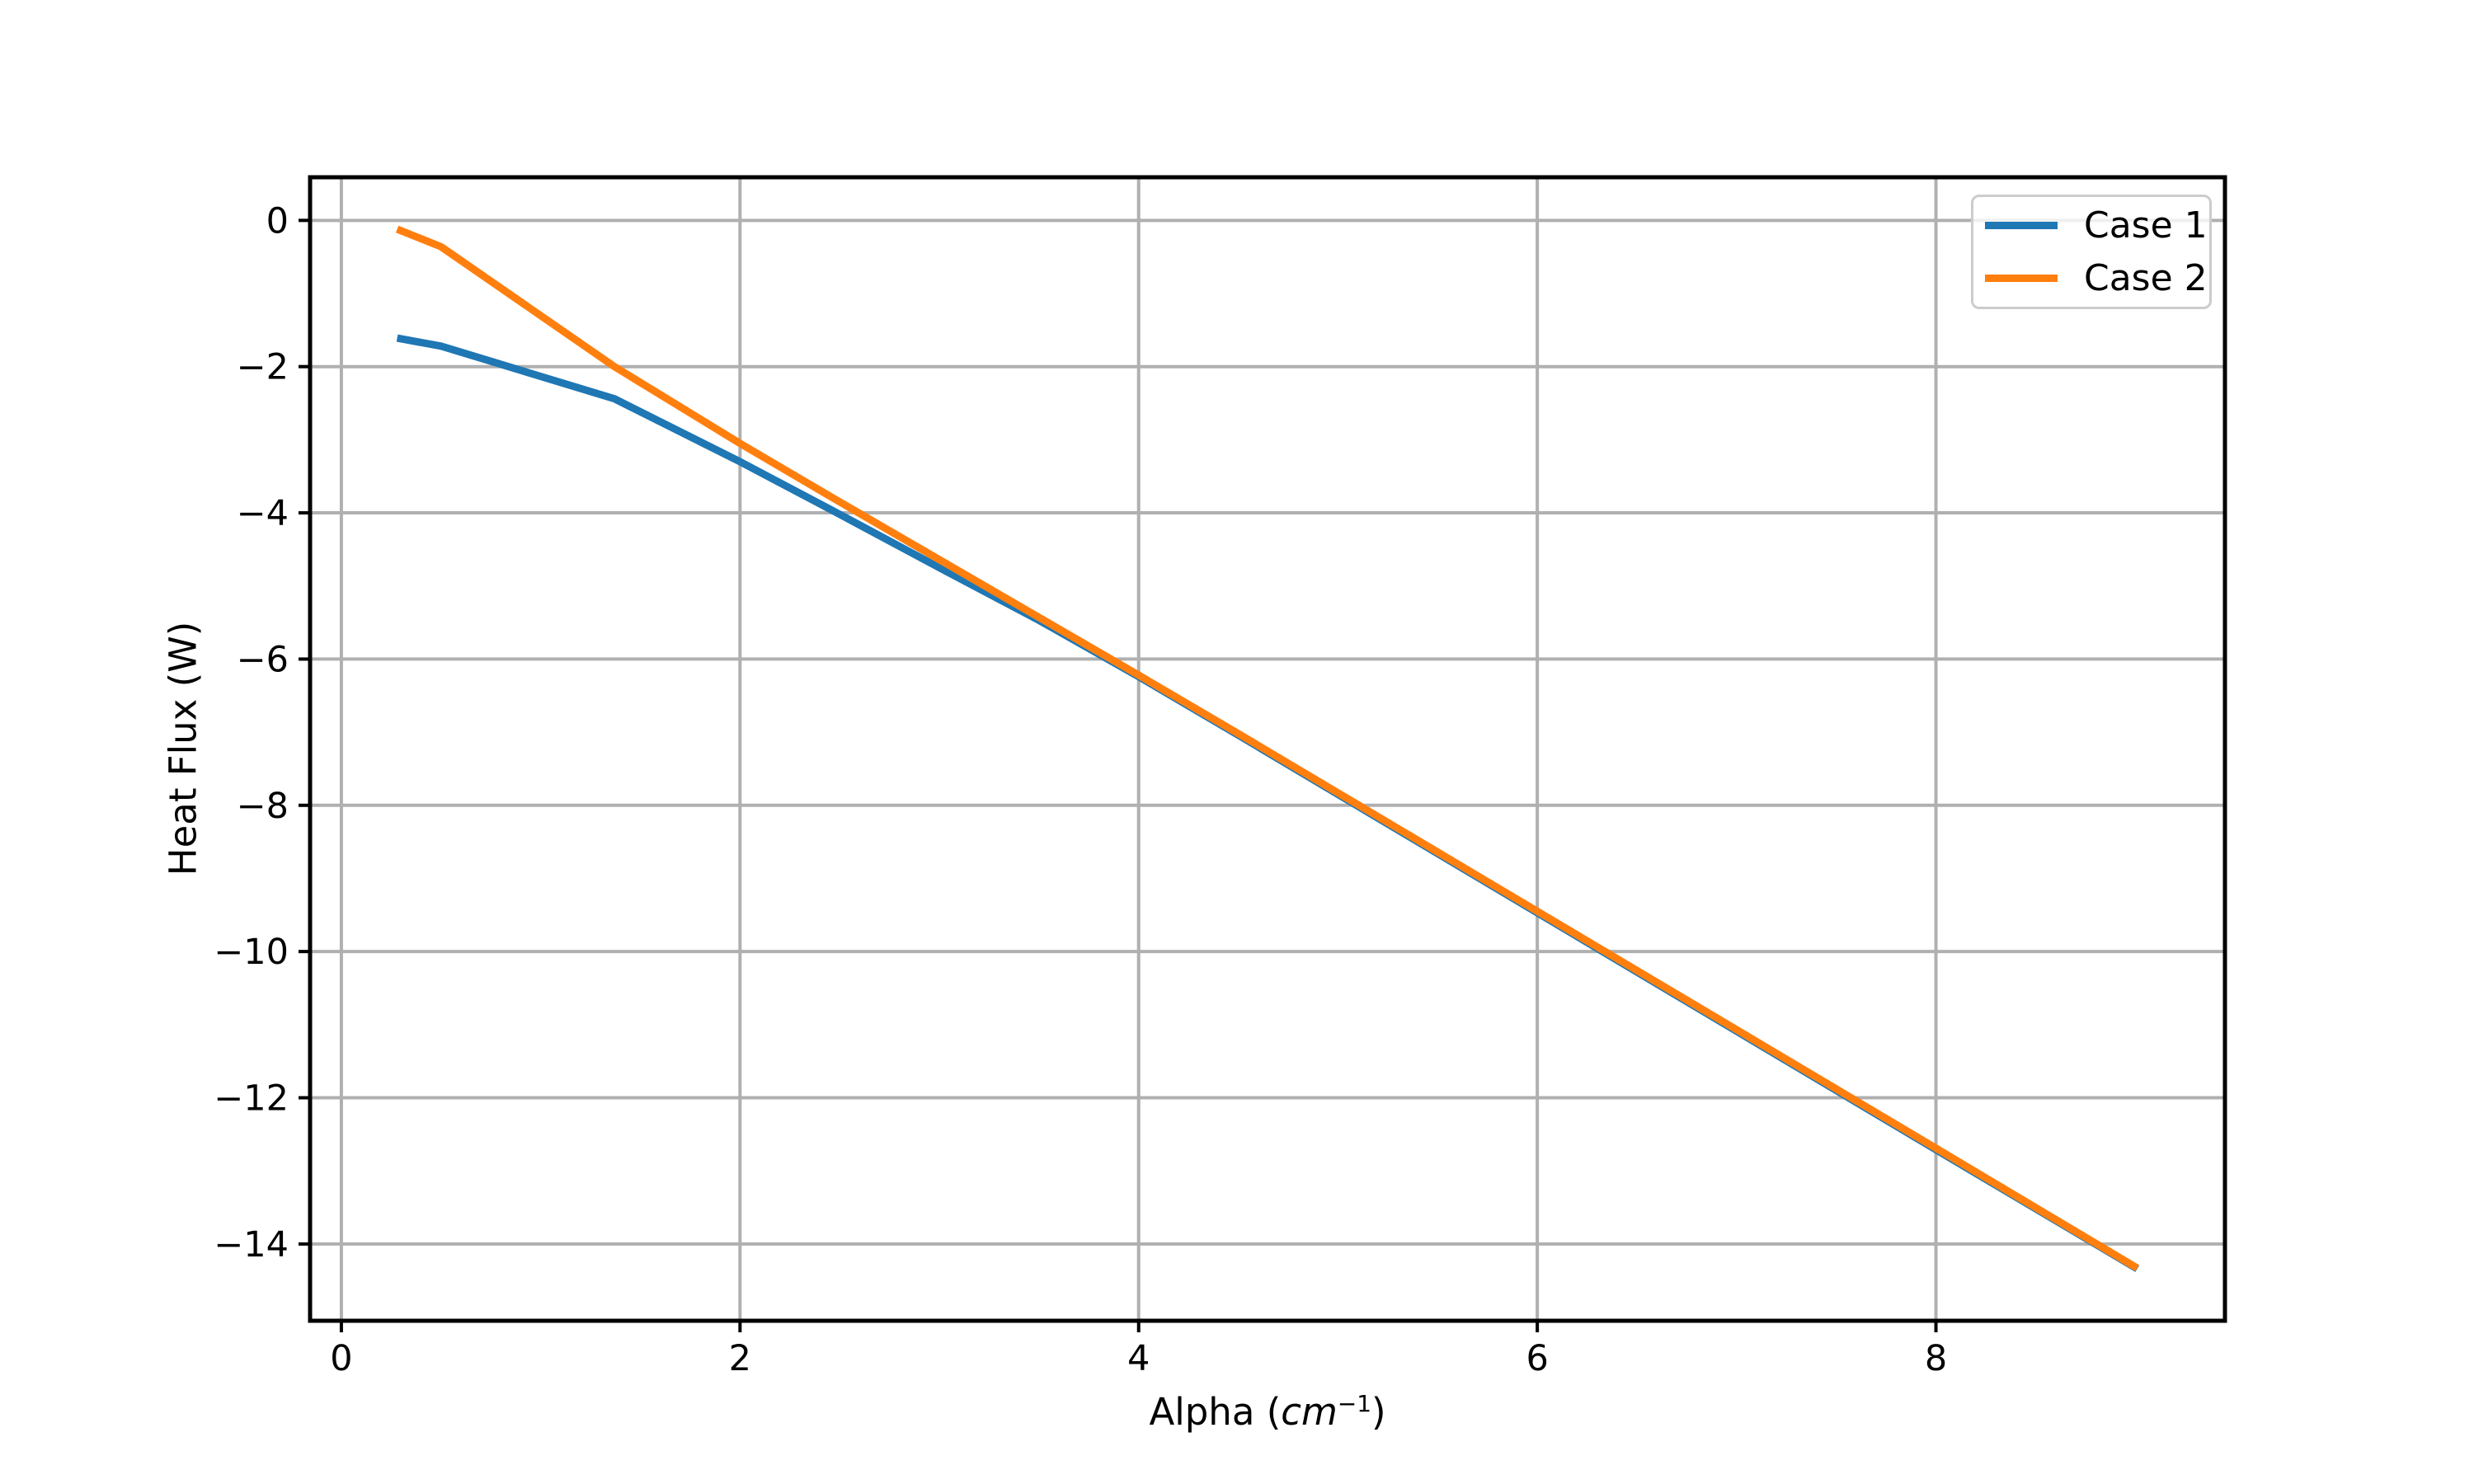  Describe the element at coordinates (263, 659) in the screenshot. I see `y-tick-label: −6` at that location.